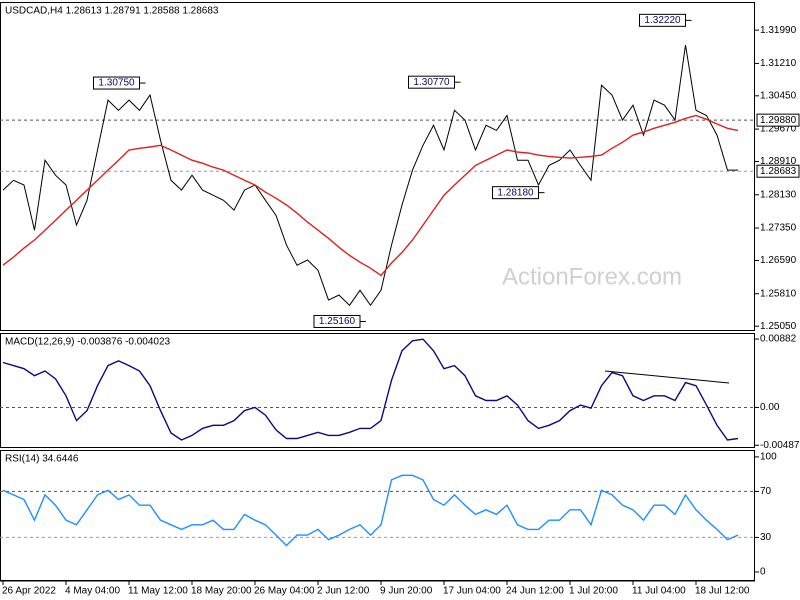  I want to click on y-tick-label: 0.00882, so click(778, 339).